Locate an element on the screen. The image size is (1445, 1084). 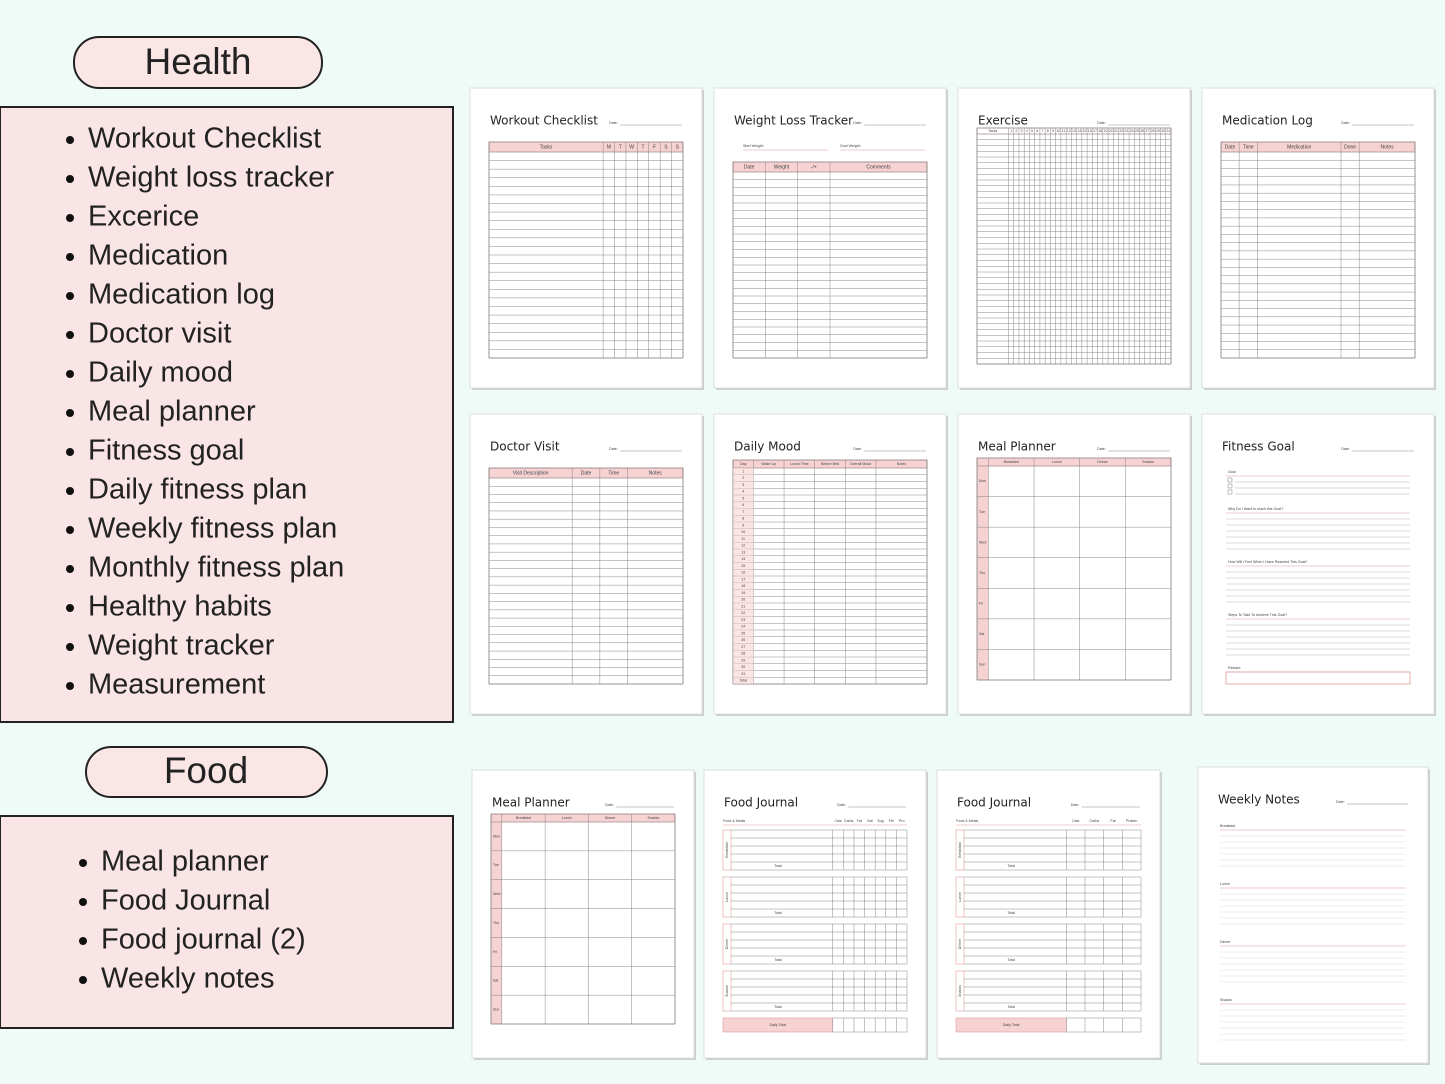
label: 27 is located at coordinates (1147, 131).